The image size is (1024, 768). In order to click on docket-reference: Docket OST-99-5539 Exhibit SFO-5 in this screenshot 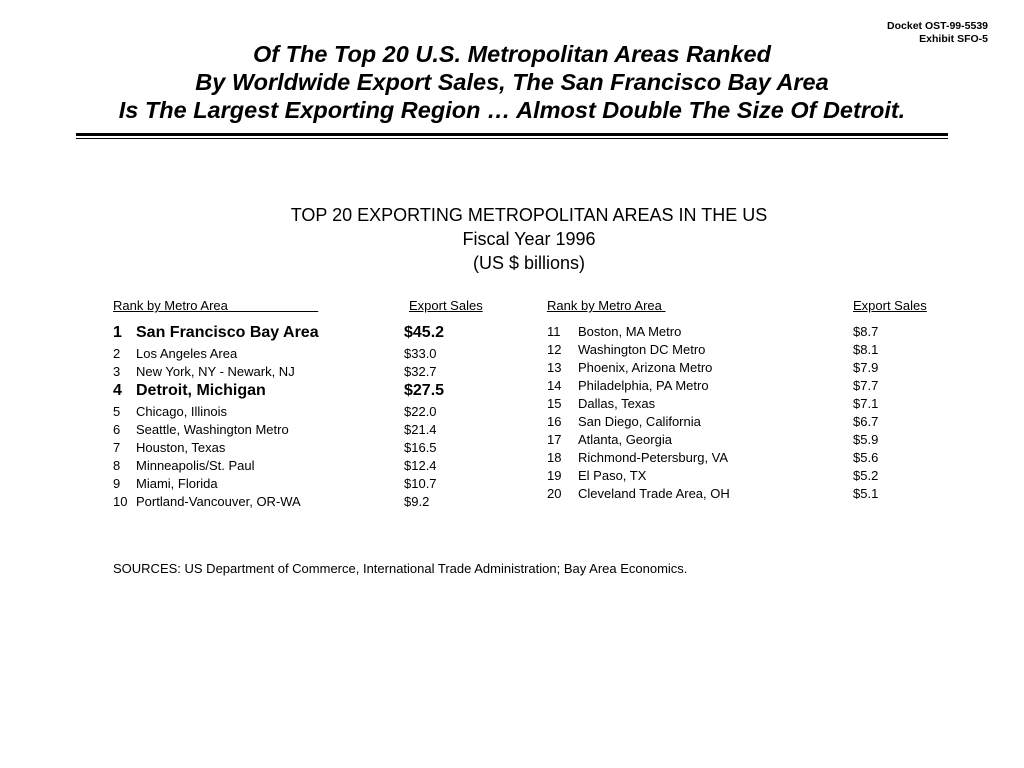, I will do `click(937, 33)`.